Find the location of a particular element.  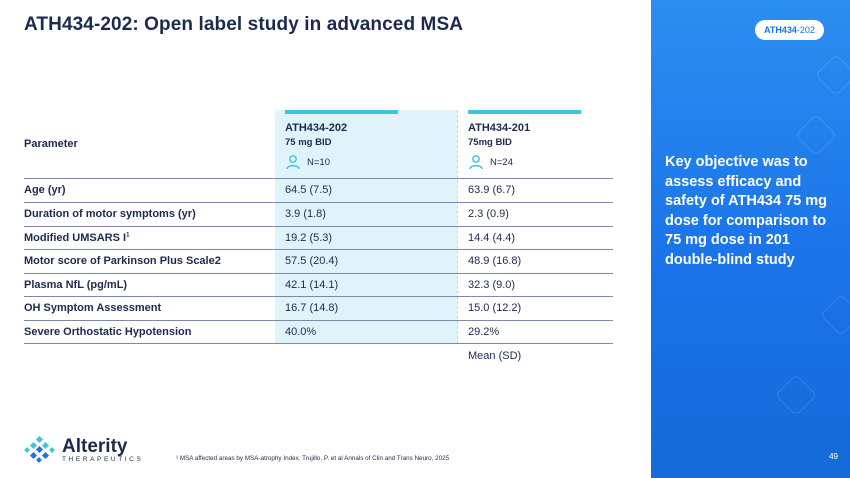

row-value-202: 19.2 (5.3) is located at coordinates (309, 238).